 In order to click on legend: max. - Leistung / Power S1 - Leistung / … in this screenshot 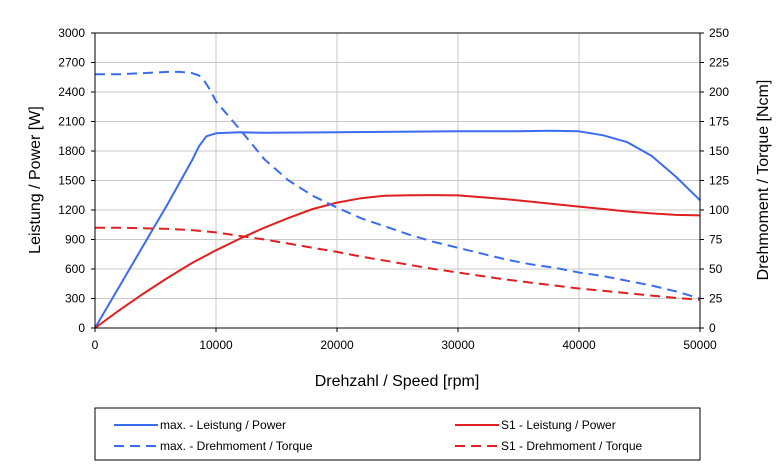, I will do `click(397, 434)`.